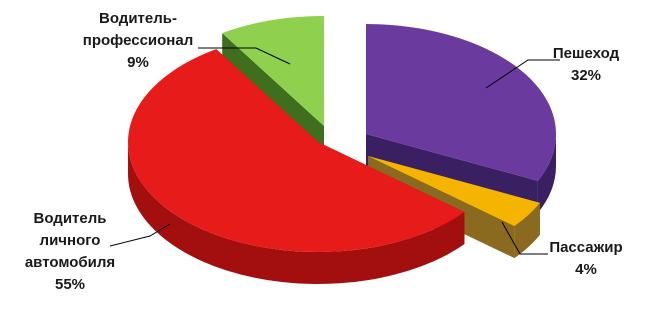 The height and width of the screenshot is (320, 671). What do you see at coordinates (70, 284) in the screenshot?
I see `slice-percent: 55%` at bounding box center [70, 284].